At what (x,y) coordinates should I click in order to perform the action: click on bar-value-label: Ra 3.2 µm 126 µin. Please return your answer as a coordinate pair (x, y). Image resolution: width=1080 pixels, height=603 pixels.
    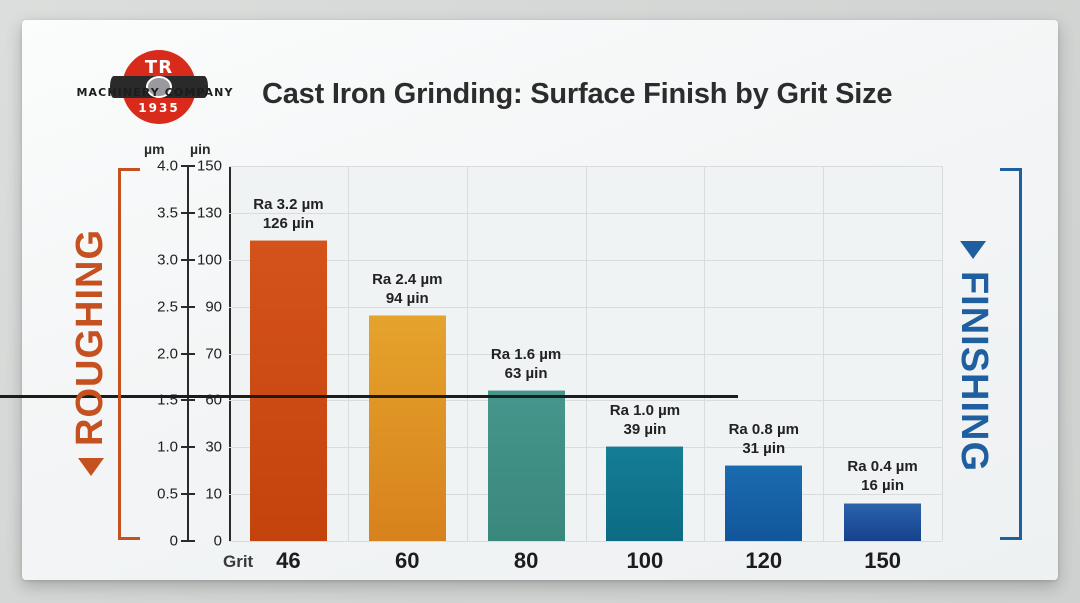
    Looking at the image, I should click on (288, 214).